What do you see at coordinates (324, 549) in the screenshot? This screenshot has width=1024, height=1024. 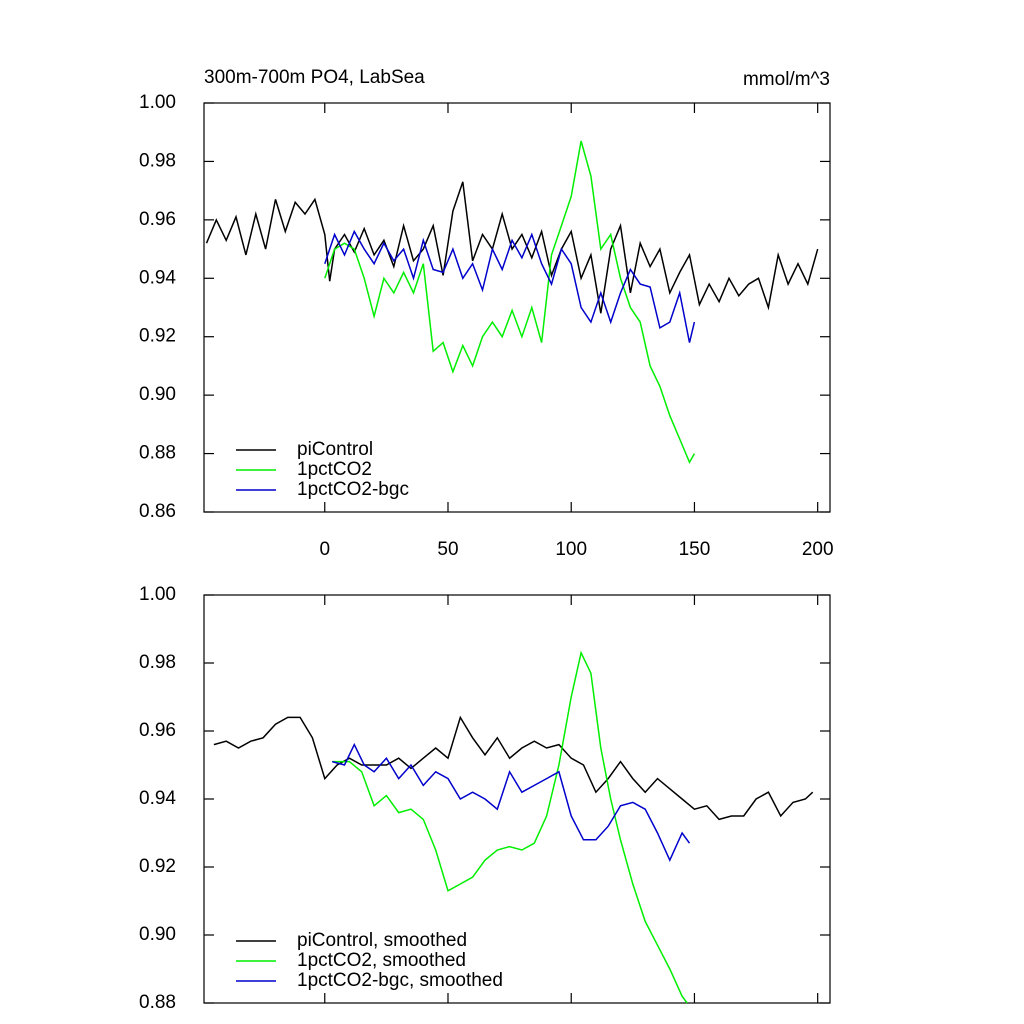 I see `x-tick-label: 0` at bounding box center [324, 549].